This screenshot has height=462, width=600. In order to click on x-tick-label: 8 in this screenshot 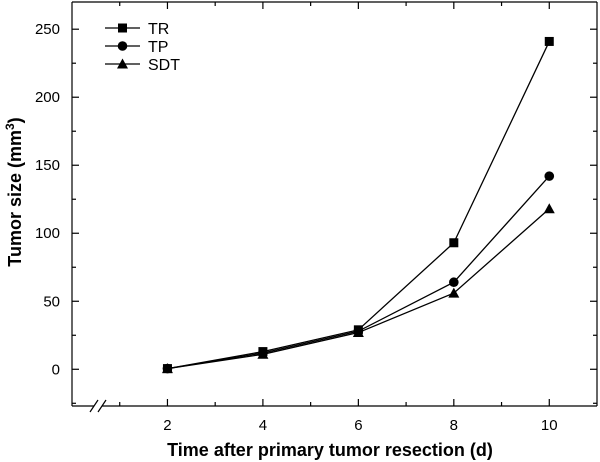, I will do `click(454, 425)`.